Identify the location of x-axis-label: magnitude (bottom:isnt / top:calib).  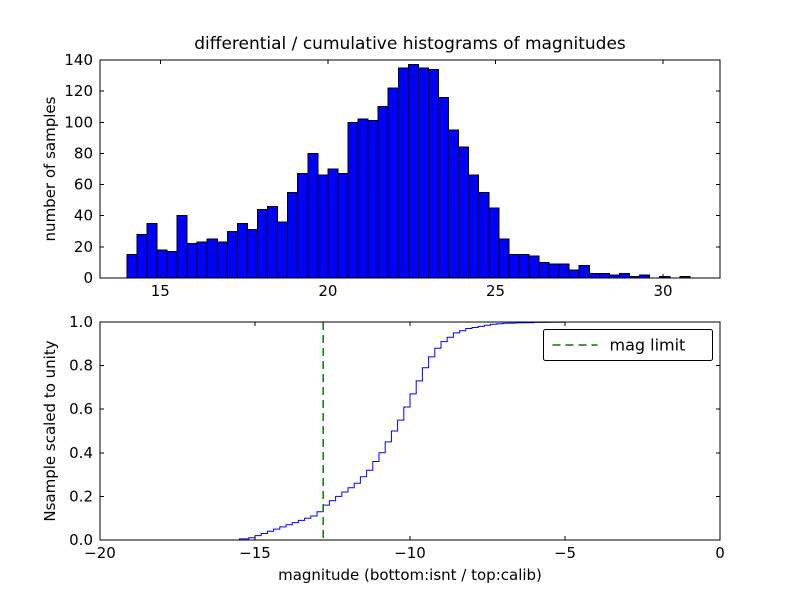
(410, 575).